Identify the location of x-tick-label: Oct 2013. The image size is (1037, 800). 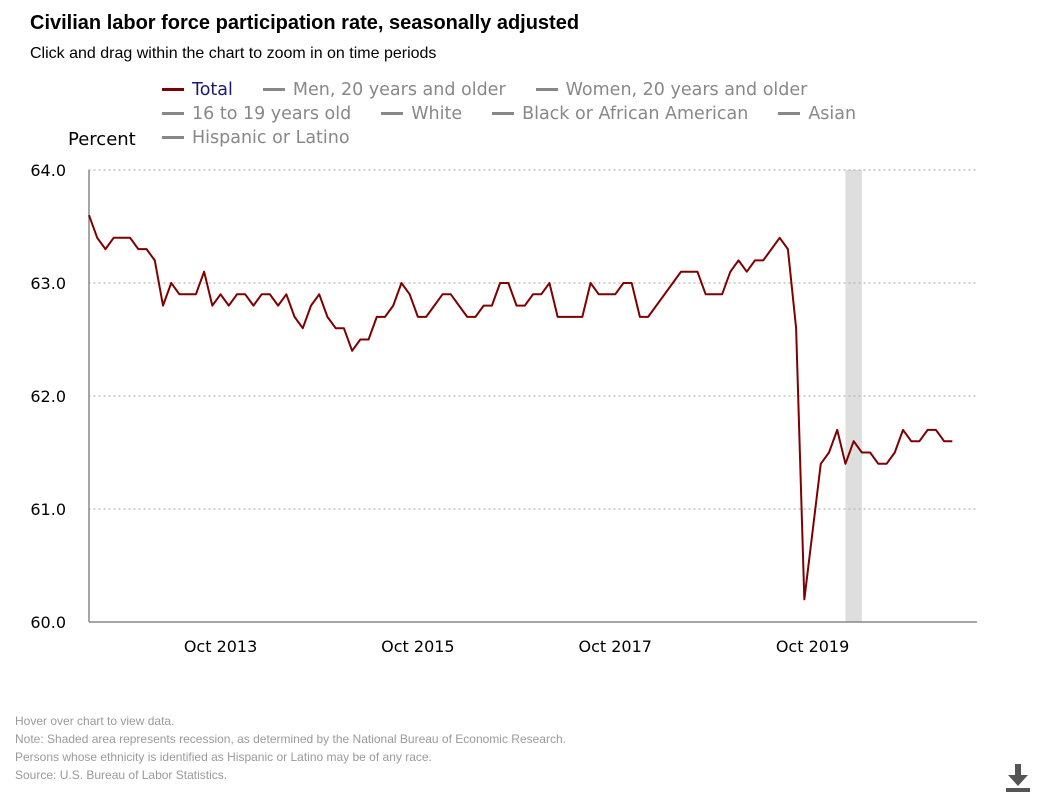
(220, 646).